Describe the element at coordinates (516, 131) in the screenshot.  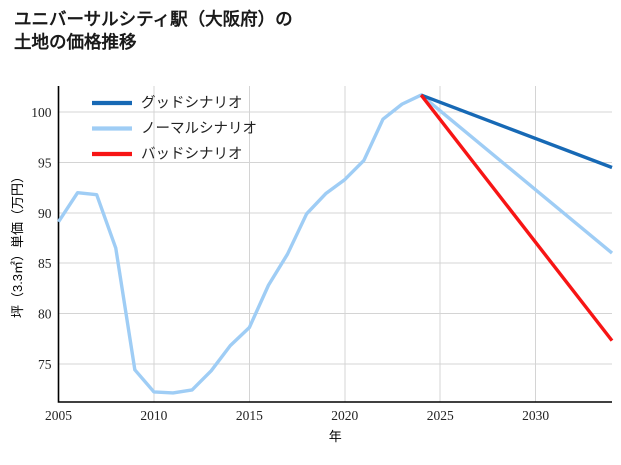
I see `series-line-good` at that location.